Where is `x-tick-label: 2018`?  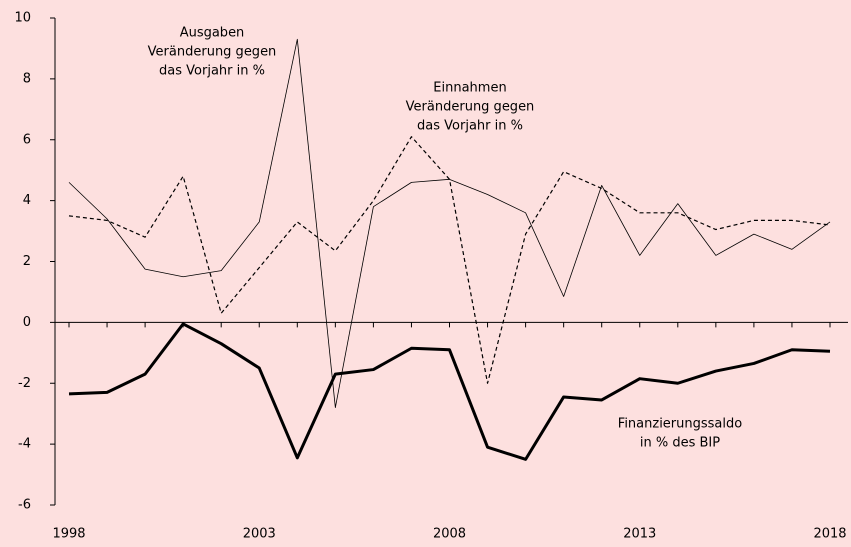 x-tick-label: 2018 is located at coordinates (829, 534).